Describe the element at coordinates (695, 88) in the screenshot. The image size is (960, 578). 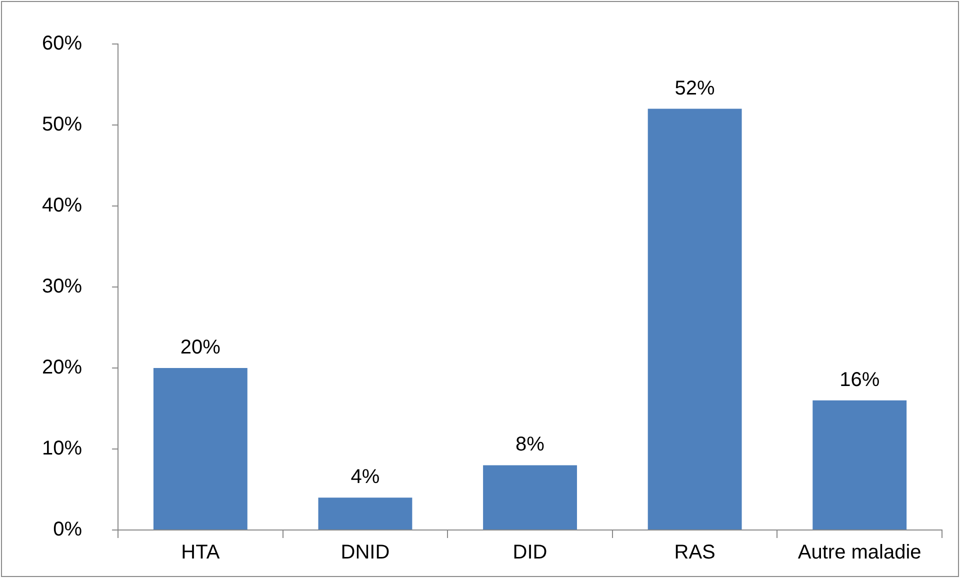
I see `data-label: 52%` at that location.